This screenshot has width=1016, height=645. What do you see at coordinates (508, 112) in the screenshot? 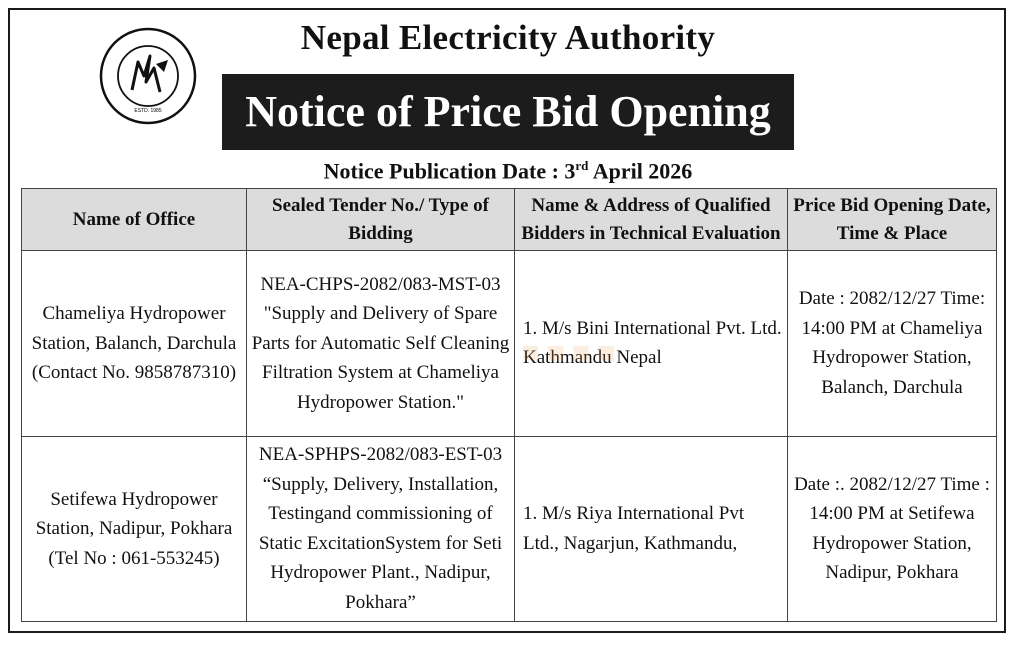
I see `notice-title: Notice of Price Bid Opening` at bounding box center [508, 112].